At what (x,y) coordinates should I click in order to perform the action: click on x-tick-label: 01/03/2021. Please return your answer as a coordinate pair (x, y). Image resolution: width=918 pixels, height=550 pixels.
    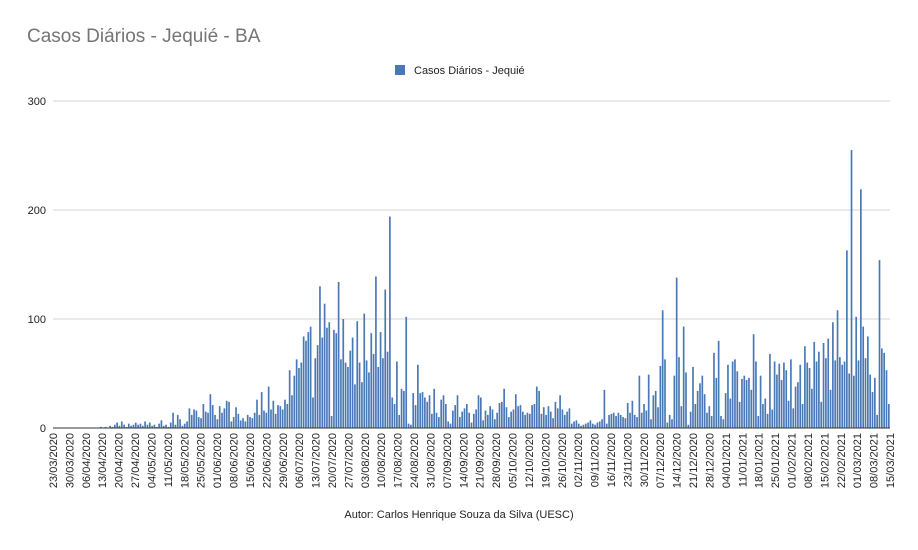
    Looking at the image, I should click on (858, 460).